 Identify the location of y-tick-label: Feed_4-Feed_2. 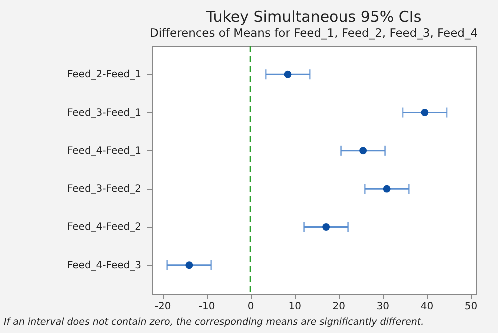
(104, 228).